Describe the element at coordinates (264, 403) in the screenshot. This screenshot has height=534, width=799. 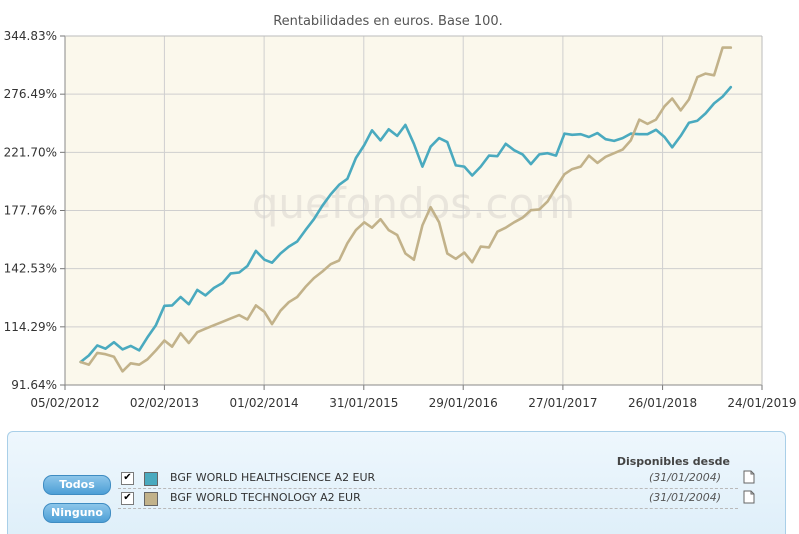
I see `x-tick-label: 01/02/2014` at that location.